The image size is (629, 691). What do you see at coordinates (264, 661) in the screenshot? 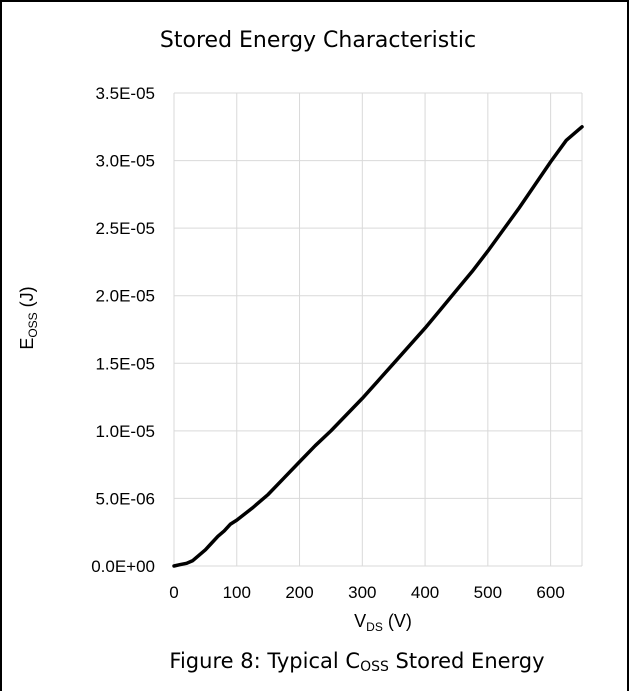
I see `caption-prefix: Figure 8: Typical C` at bounding box center [264, 661].